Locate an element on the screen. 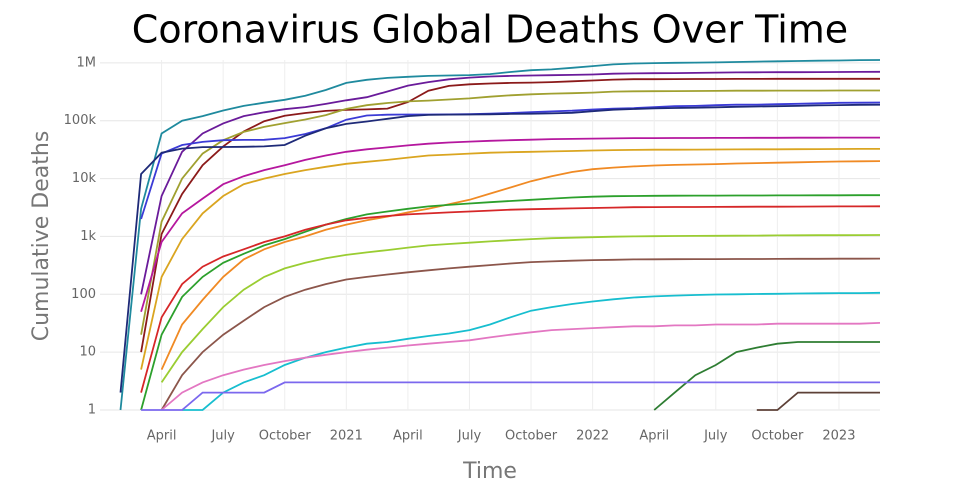 This screenshot has height=500, width=960. x-tick-label: 2023 is located at coordinates (838, 436).